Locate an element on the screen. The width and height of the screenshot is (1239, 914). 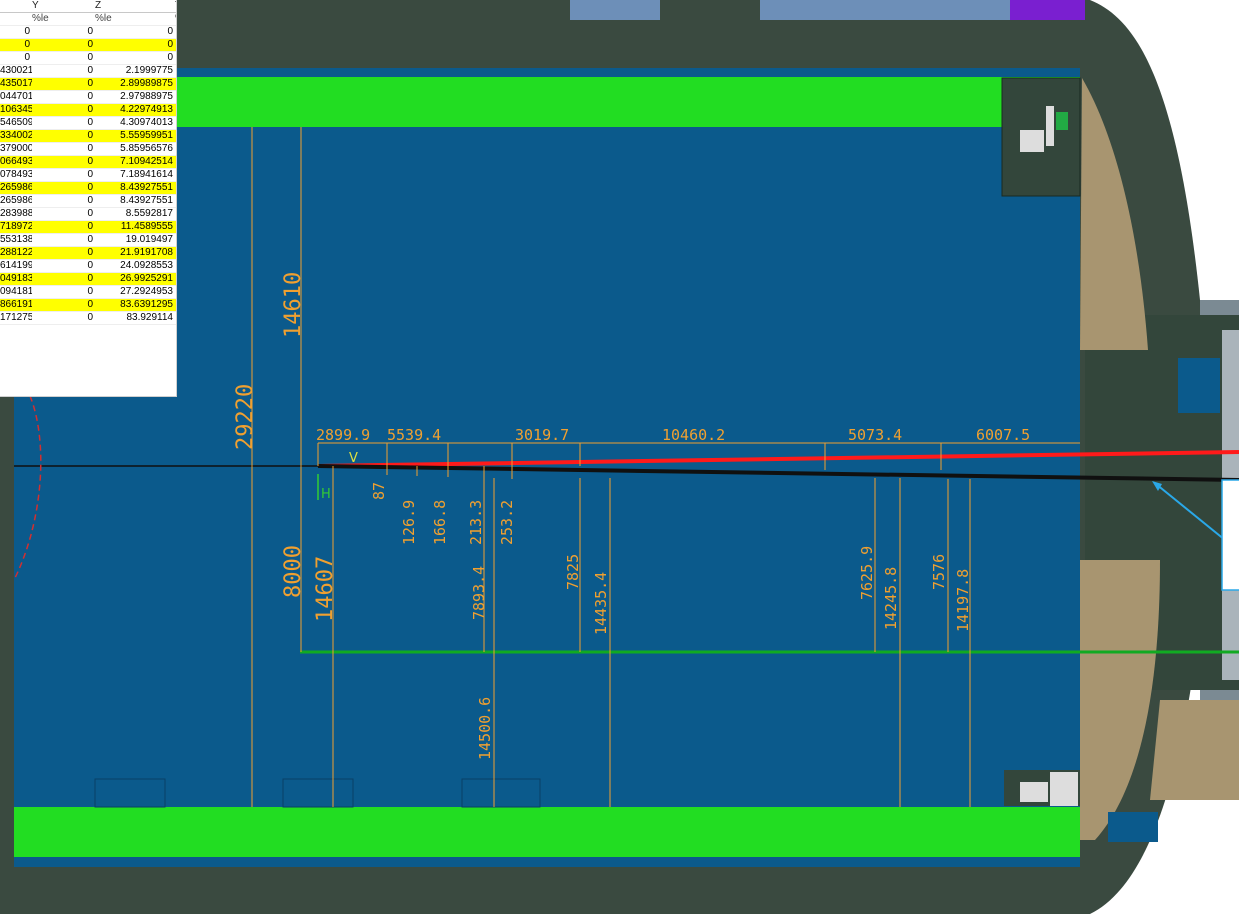
cell-z: 83.929114 is located at coordinates (135, 318).